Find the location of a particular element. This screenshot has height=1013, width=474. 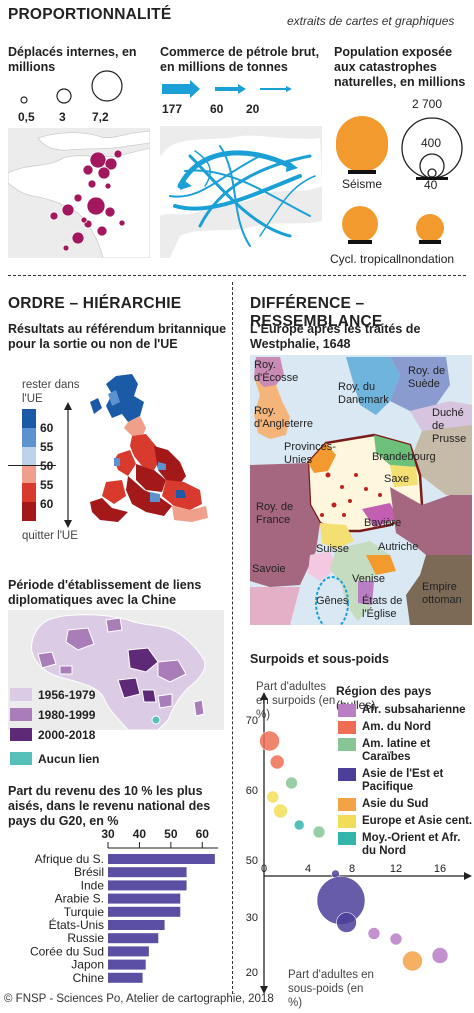

scatter-x-tick: 0 is located at coordinates (264, 869).